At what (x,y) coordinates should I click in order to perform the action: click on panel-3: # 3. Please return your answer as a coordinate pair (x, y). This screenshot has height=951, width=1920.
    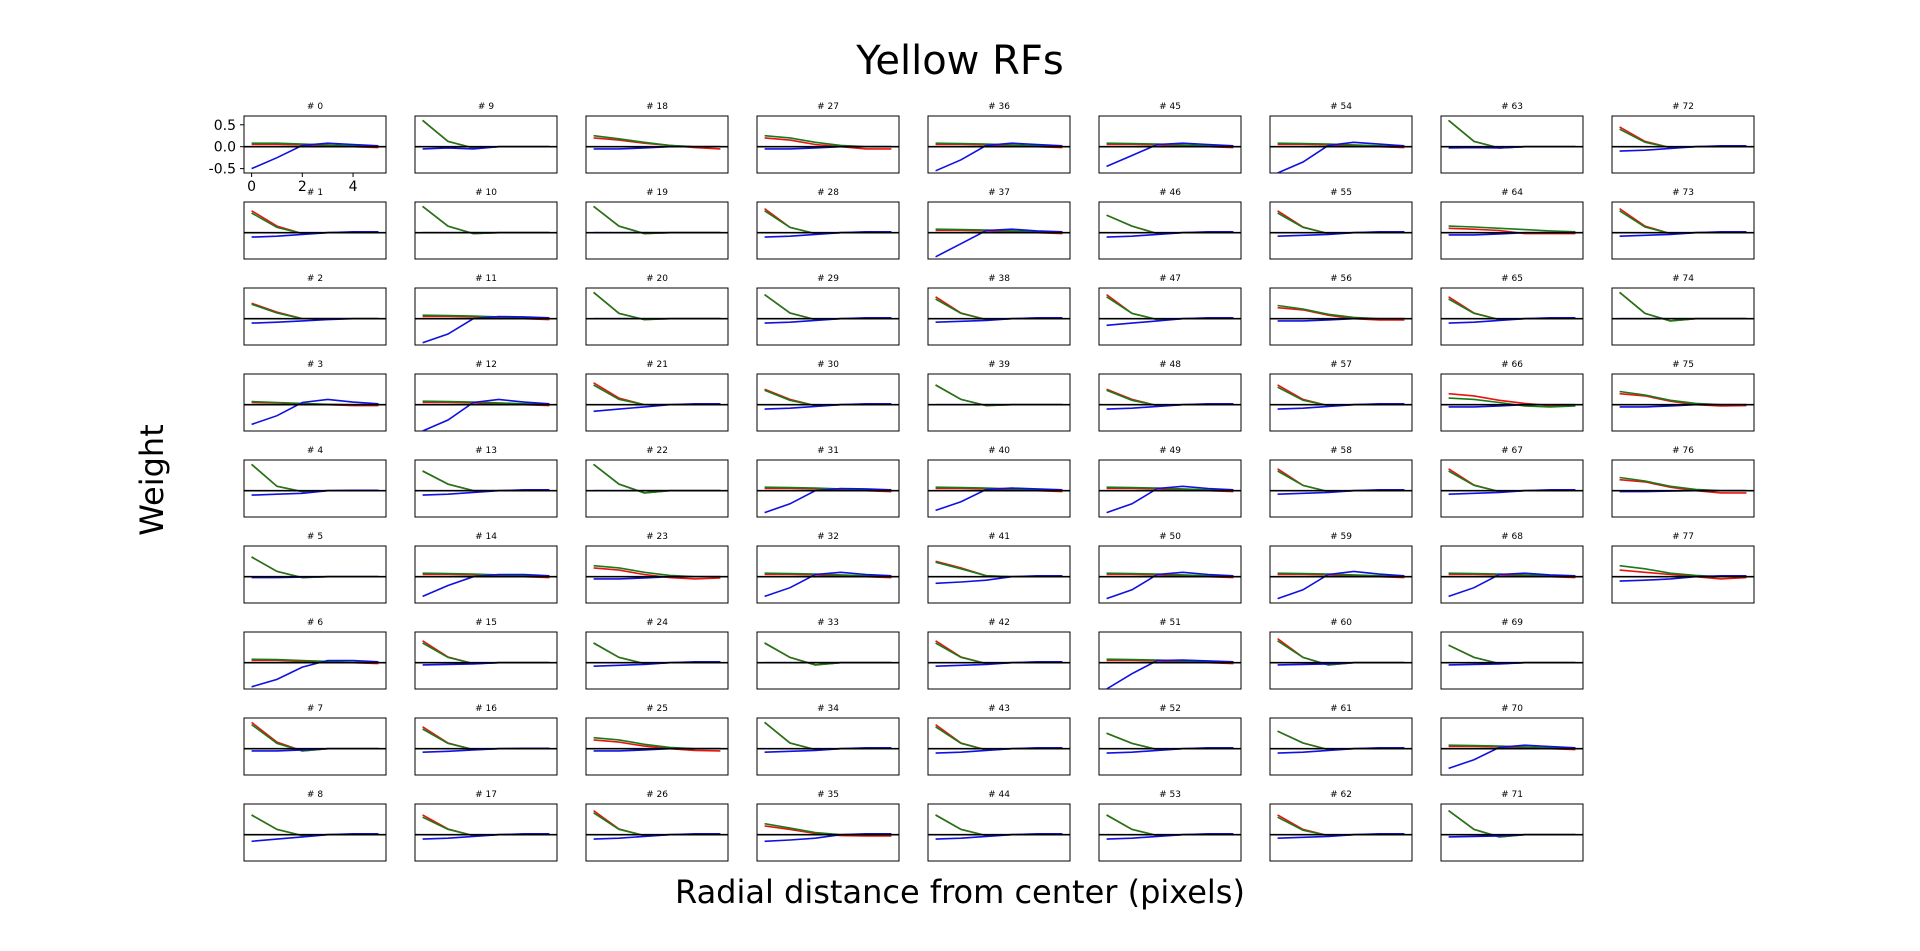
    Looking at the image, I should click on (315, 396).